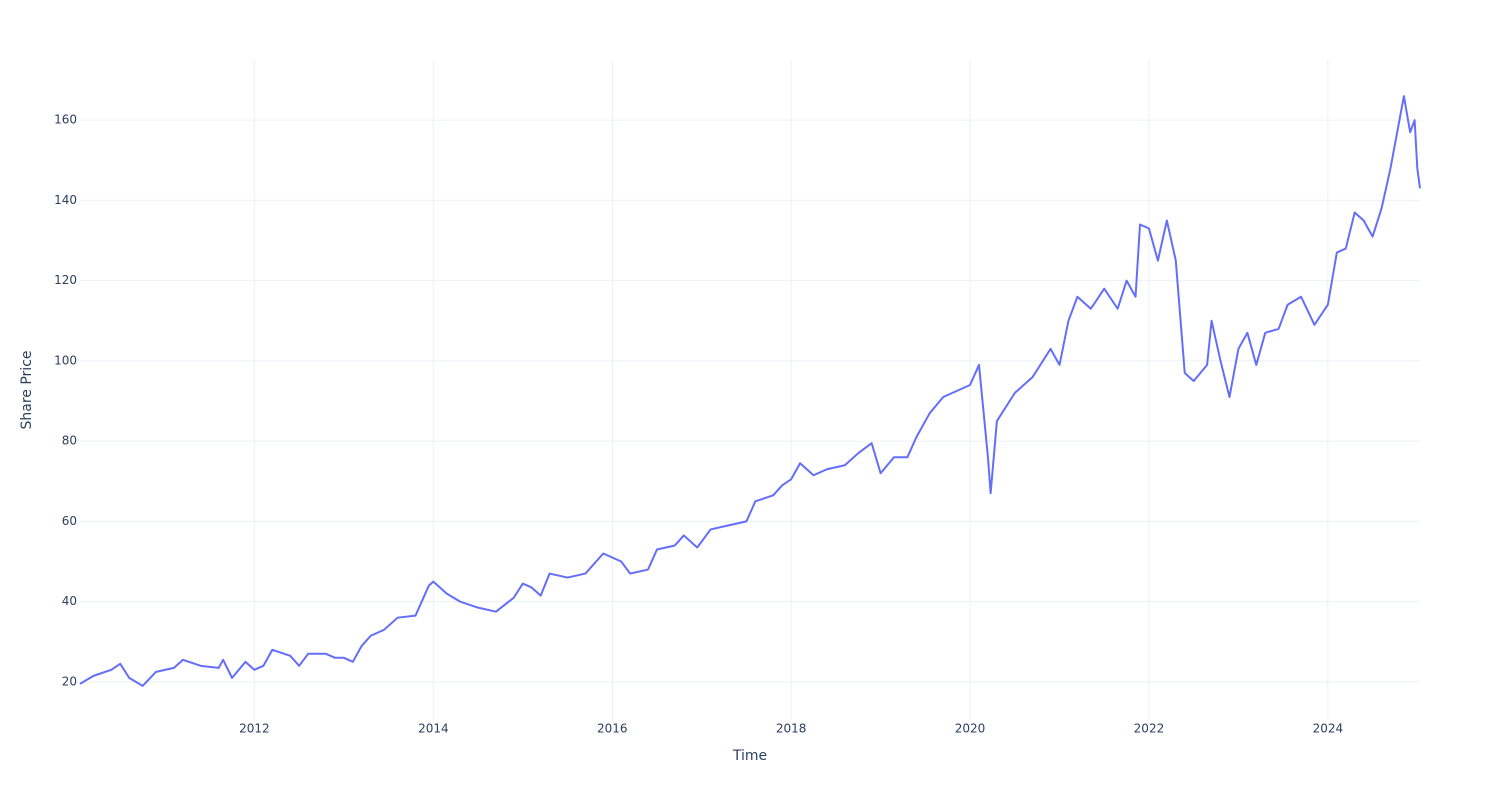 This screenshot has height=800, width=1500. What do you see at coordinates (65, 120) in the screenshot?
I see `y-tick-label: 160` at bounding box center [65, 120].